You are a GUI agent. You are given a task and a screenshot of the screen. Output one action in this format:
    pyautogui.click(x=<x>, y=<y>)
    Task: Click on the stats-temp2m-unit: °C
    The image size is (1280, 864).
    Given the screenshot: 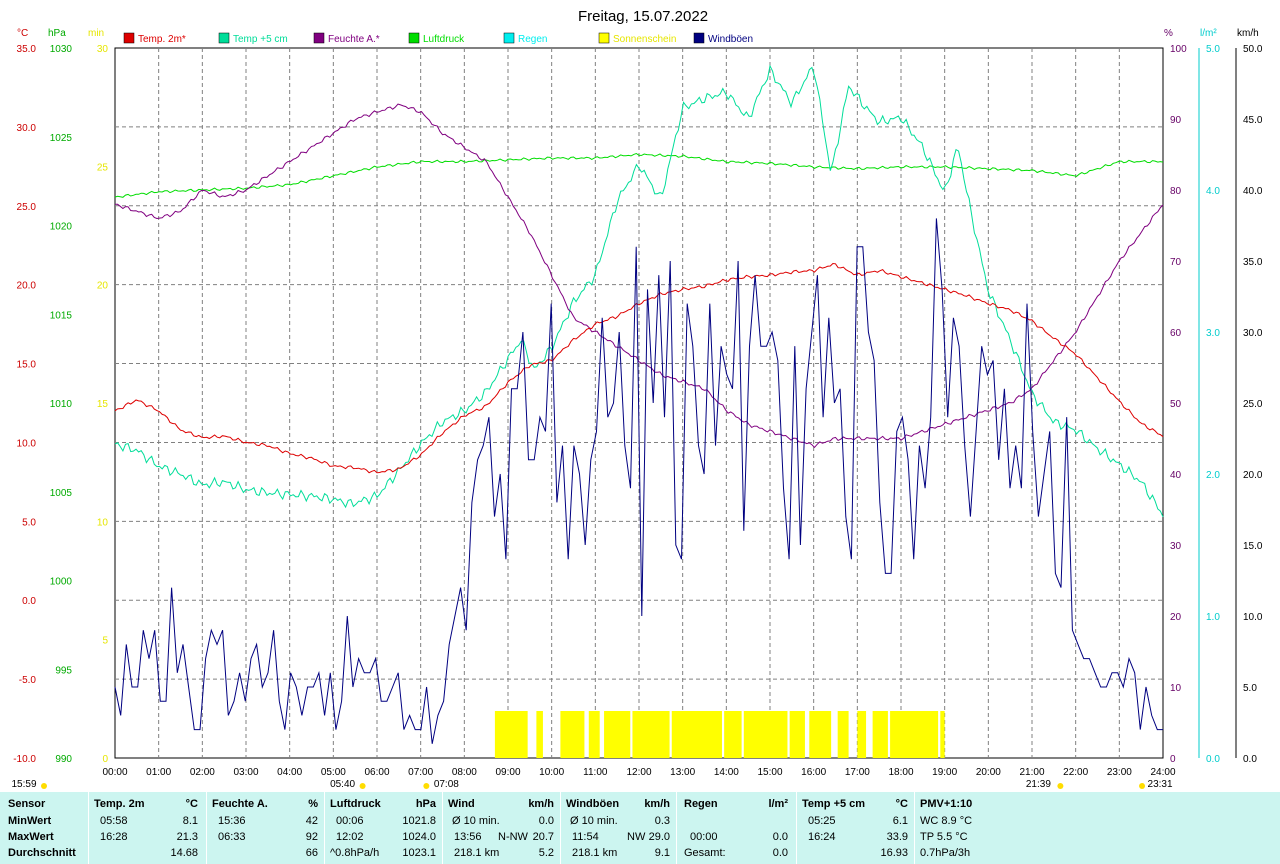 What is the action you would take?
    pyautogui.click(x=191, y=804)
    